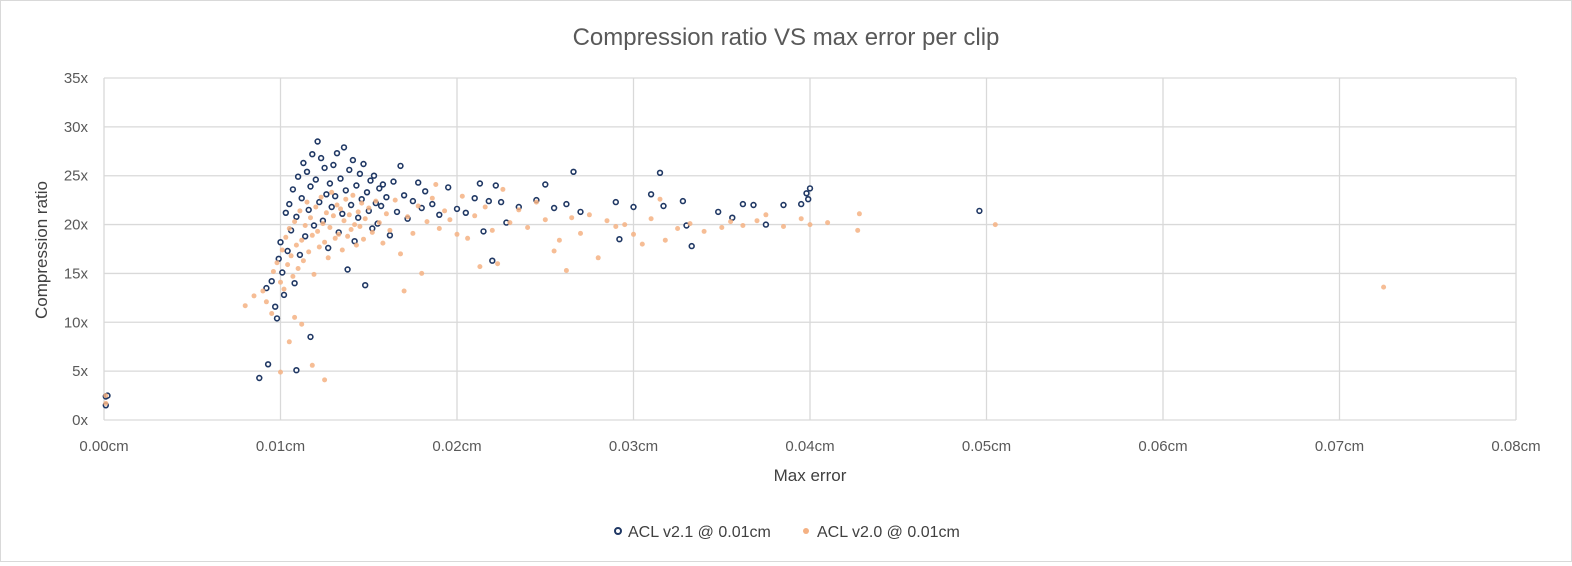 This screenshot has height=566, width=1572. What do you see at coordinates (41, 250) in the screenshot?
I see `y-axis-label: Compression ratio` at bounding box center [41, 250].